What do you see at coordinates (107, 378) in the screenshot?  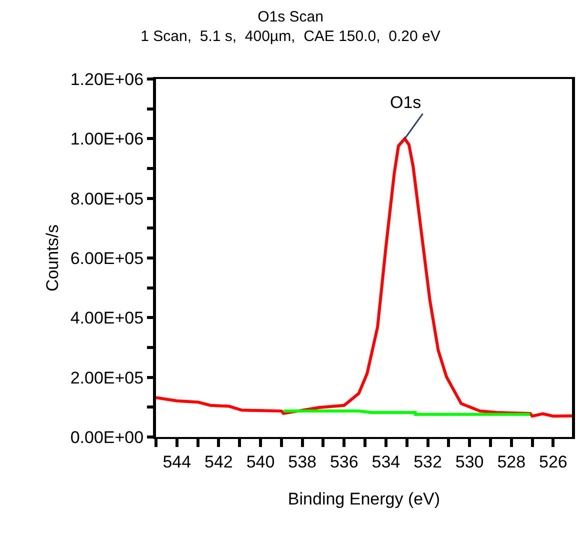 I see `y-tick-label: 2.00E+05` at bounding box center [107, 378].